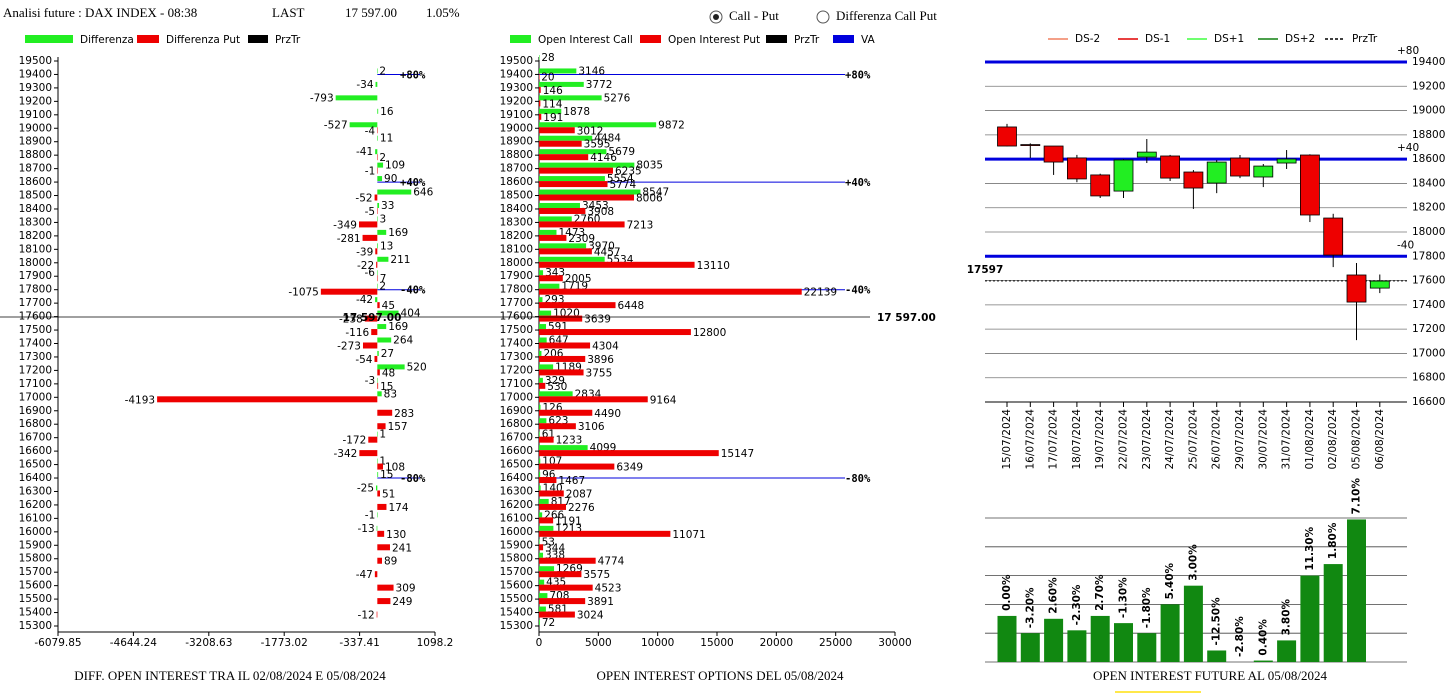 Image resolution: width=1446 pixels, height=695 pixels. What do you see at coordinates (1100, 439) in the screenshot?
I see `x-tick-label: 19/07/2024` at bounding box center [1100, 439].